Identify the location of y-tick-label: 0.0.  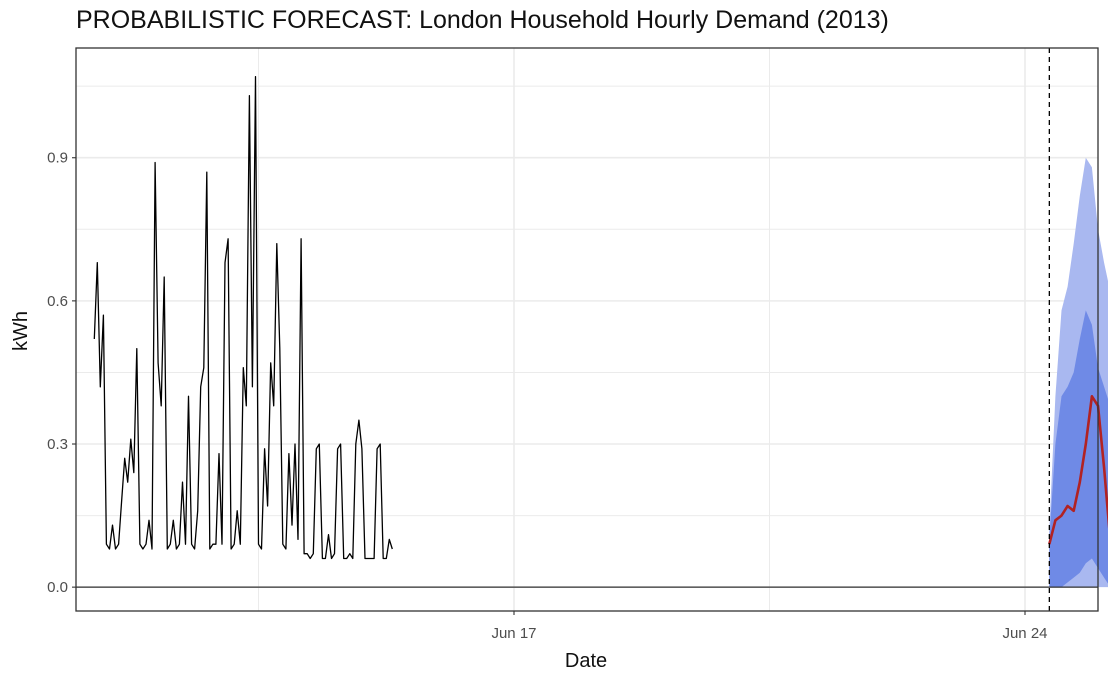
(57, 587).